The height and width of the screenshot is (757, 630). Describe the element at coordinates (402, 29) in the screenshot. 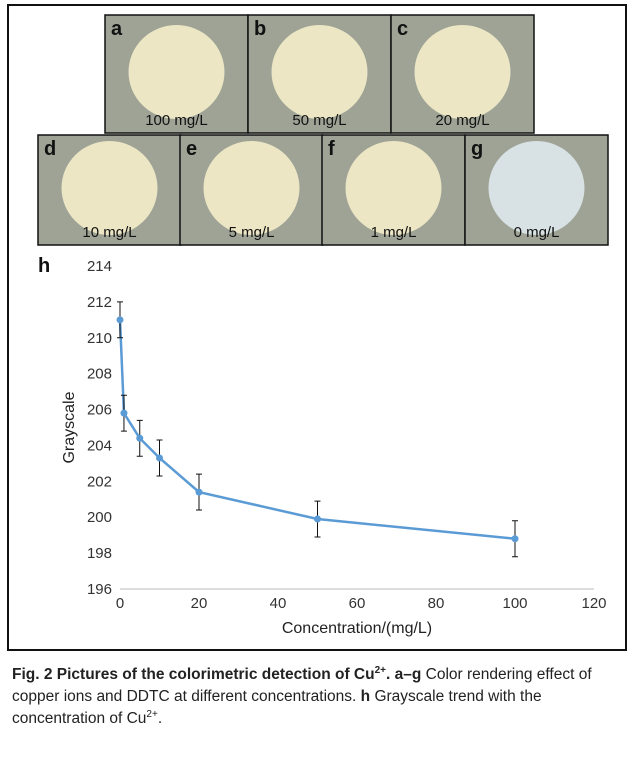

I see `panel-letter: c` at that location.